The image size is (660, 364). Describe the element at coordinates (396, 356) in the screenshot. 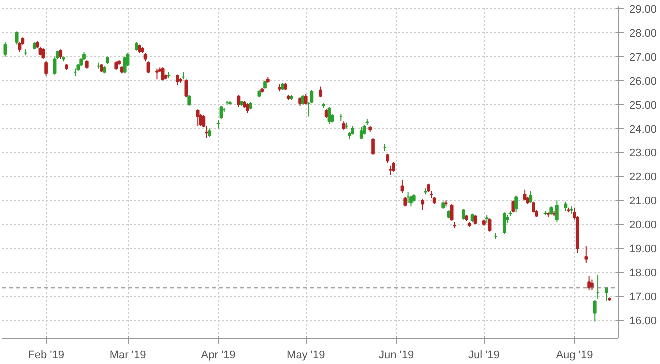

I see `x-tick-label: Jun '19` at that location.